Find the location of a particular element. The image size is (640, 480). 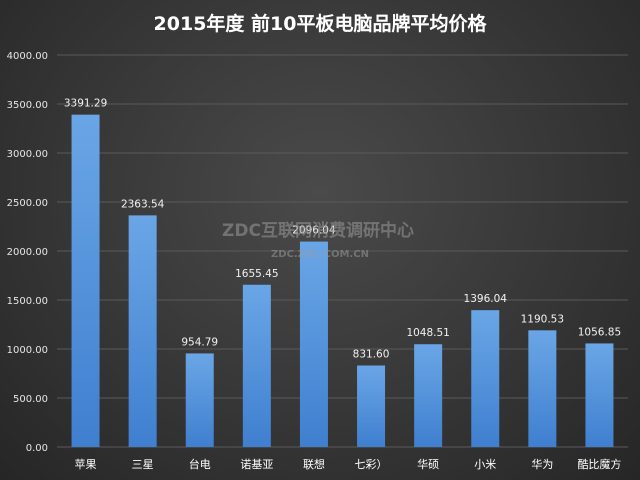

y-tick-label: 1000.00 is located at coordinates (27, 350).